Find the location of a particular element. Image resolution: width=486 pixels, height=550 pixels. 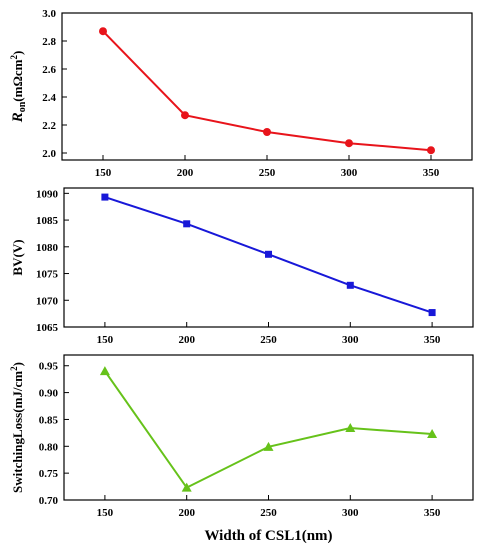

y-tick-label: 0.75 is located at coordinates (49, 474).